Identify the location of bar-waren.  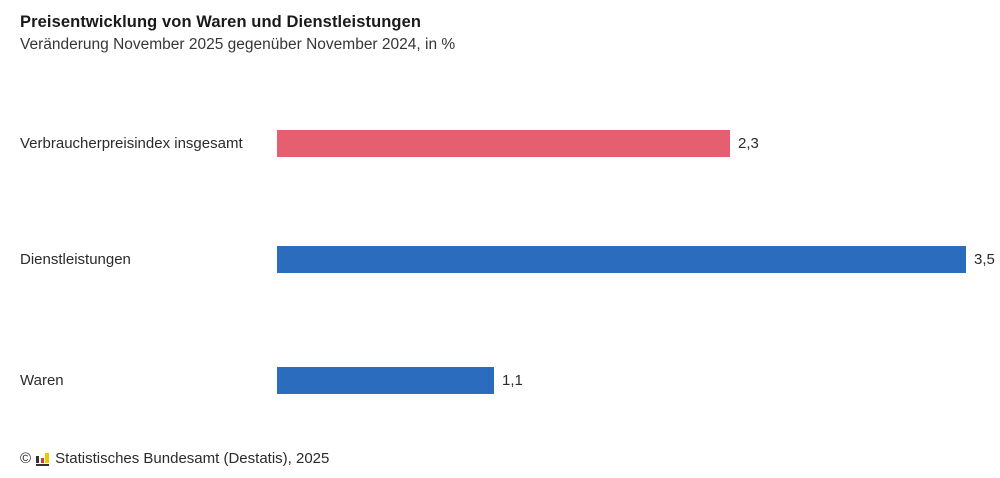
(385, 380).